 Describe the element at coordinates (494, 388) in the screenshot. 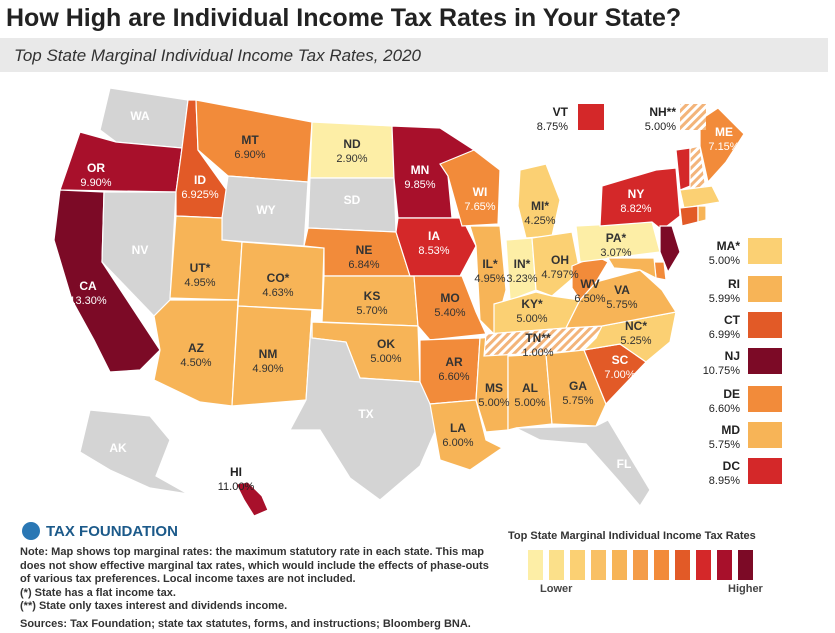

I see `state-abbr-ms: MS` at that location.